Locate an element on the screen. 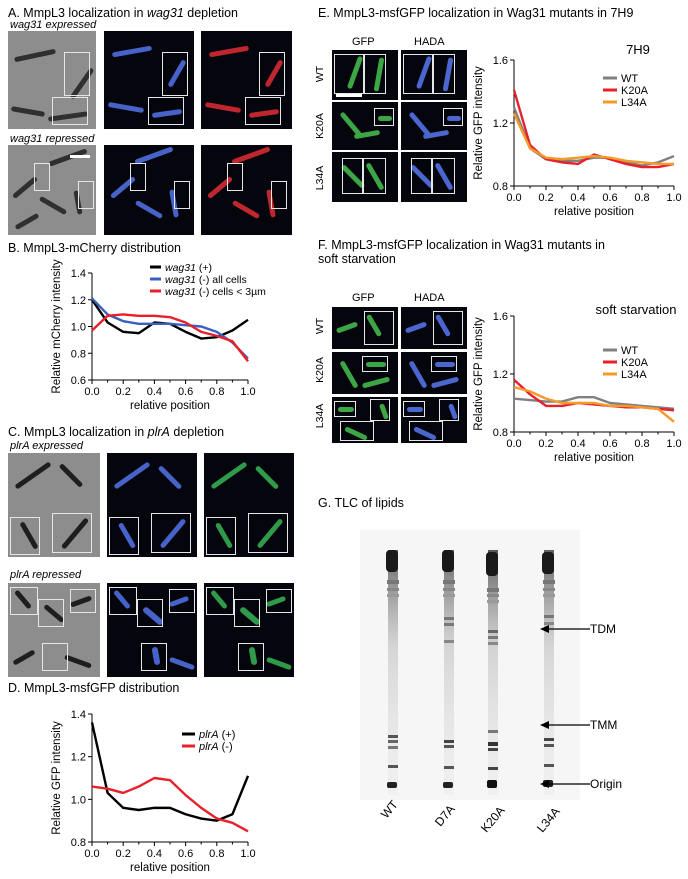 The image size is (688, 879). chart-d-xlabel: relative position is located at coordinates (170, 868).